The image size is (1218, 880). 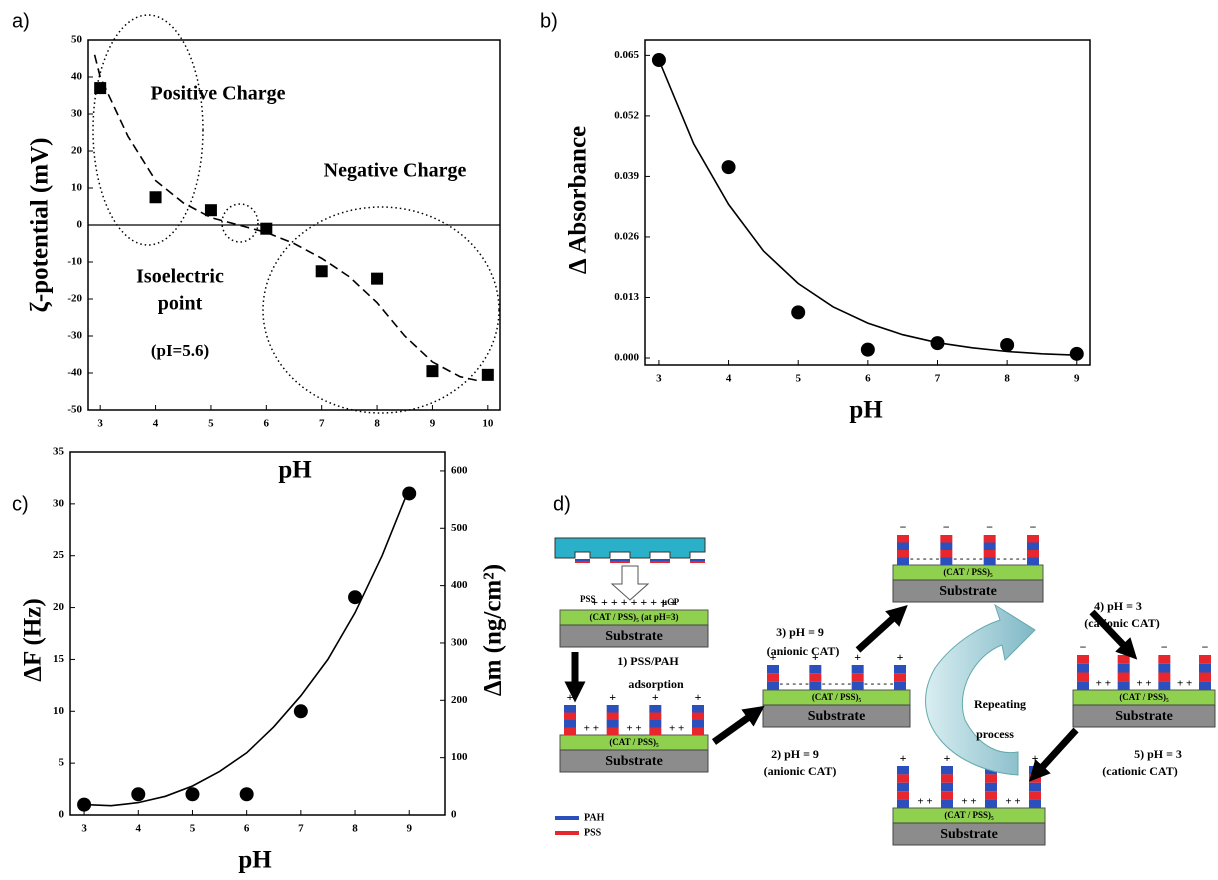 What do you see at coordinates (867, 202) in the screenshot?
I see `plot-frame` at bounding box center [867, 202].